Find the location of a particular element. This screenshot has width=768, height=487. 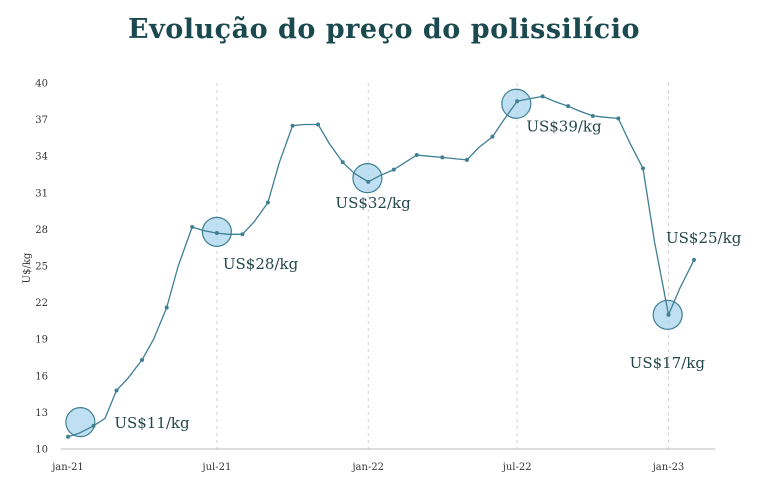

y-tick-label: 31 is located at coordinates (41, 193).